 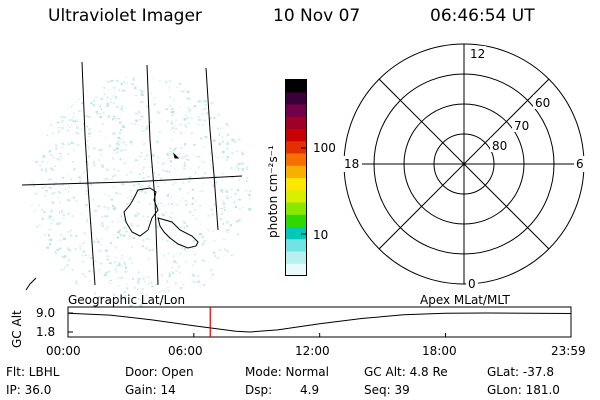 What do you see at coordinates (46, 332) in the screenshot?
I see `altitude-tick-bottom: 1.8` at bounding box center [46, 332].